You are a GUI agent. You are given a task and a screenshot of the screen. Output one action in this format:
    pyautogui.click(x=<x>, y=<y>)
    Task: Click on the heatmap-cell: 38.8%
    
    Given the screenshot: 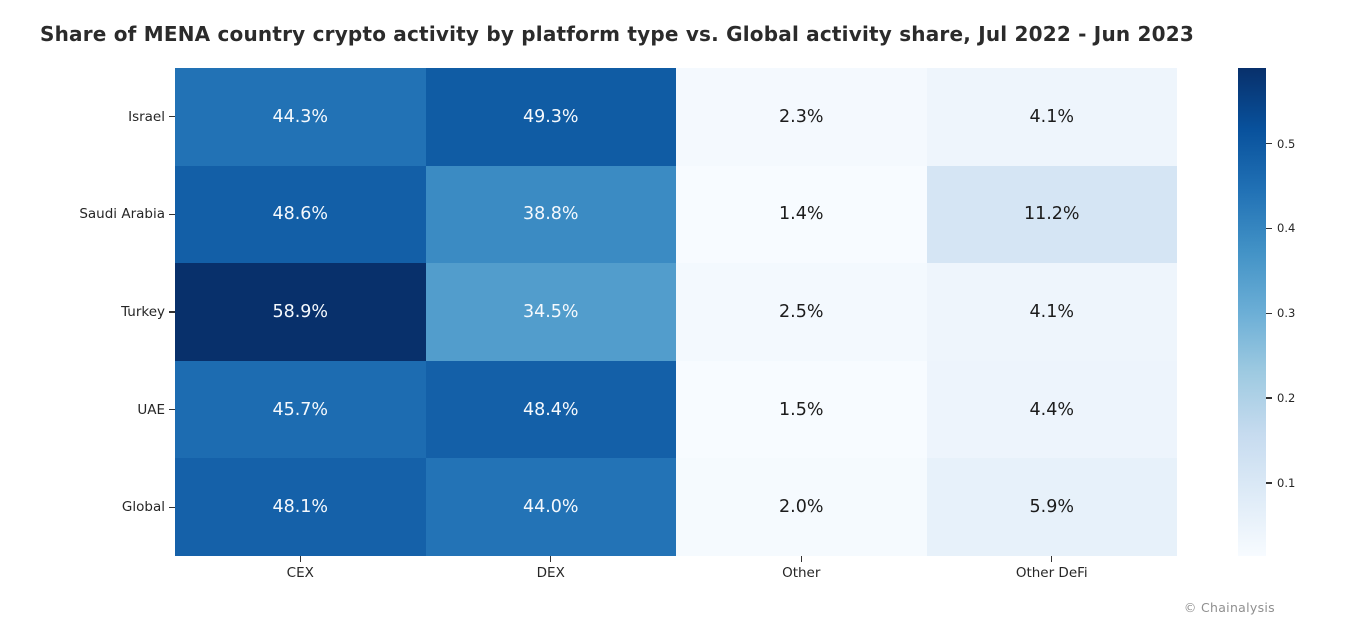 What is the action you would take?
    pyautogui.click(x=550, y=214)
    